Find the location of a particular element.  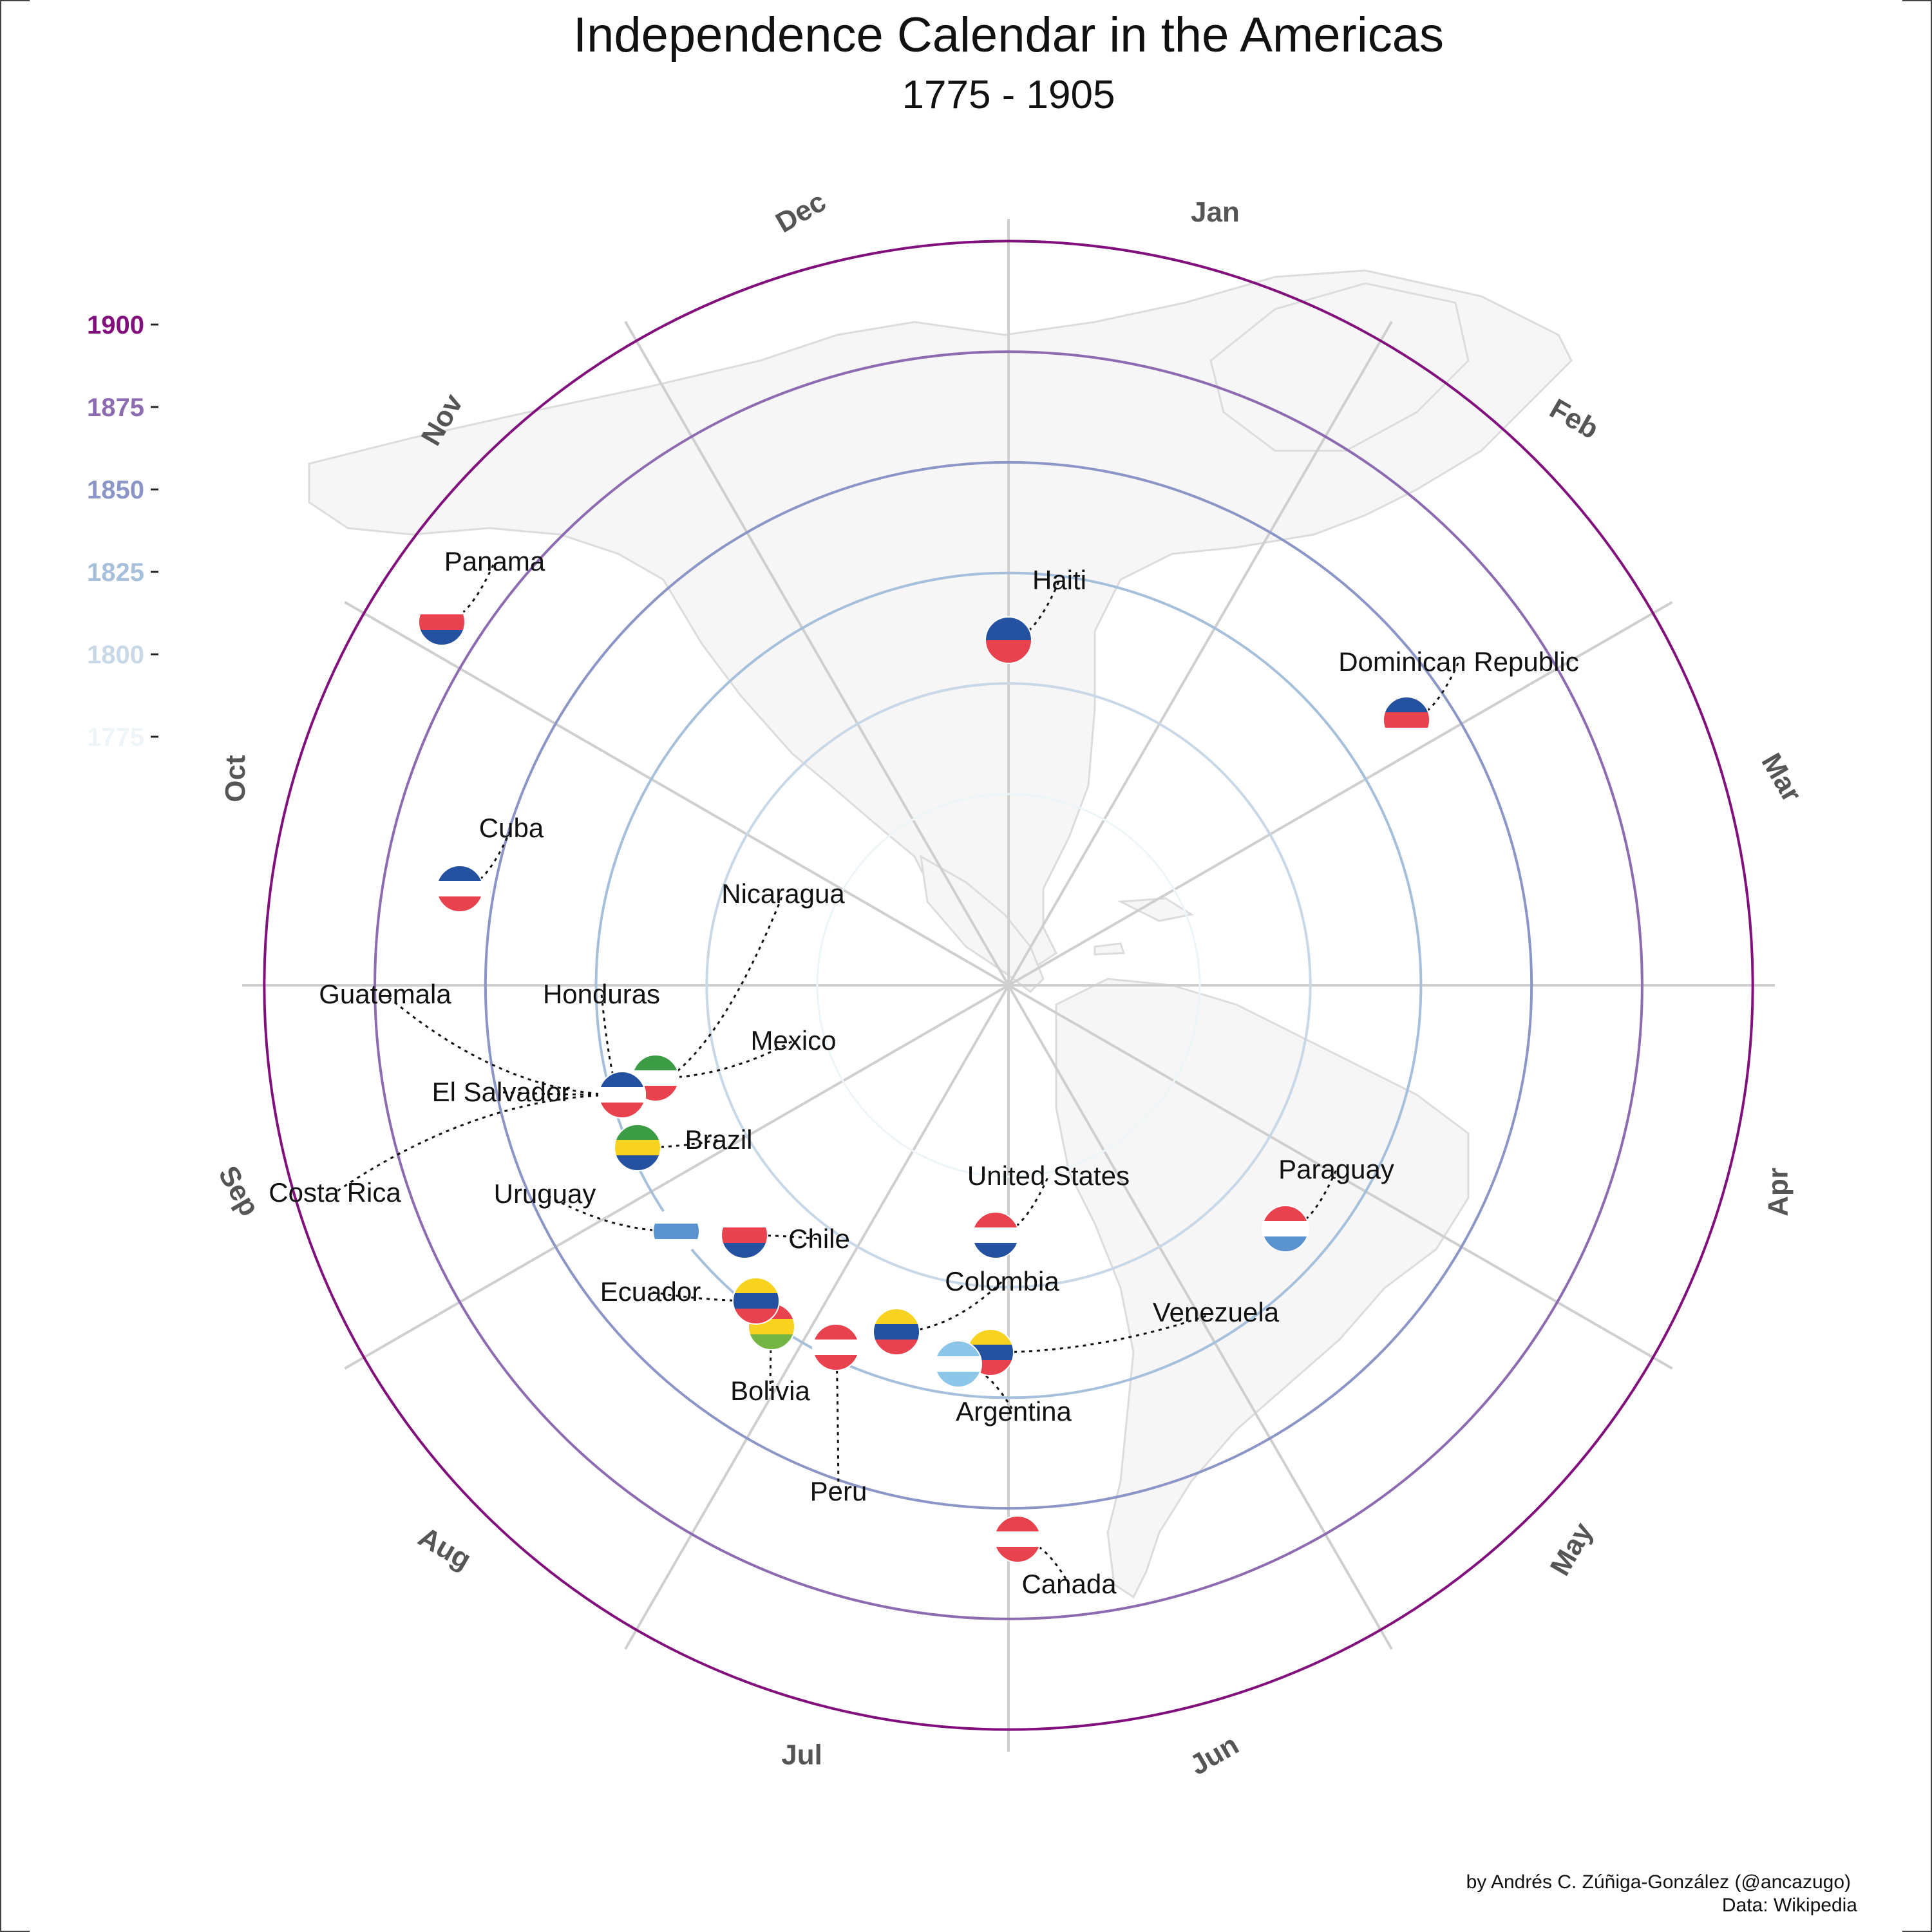

month-label: Dec is located at coordinates (801, 212).